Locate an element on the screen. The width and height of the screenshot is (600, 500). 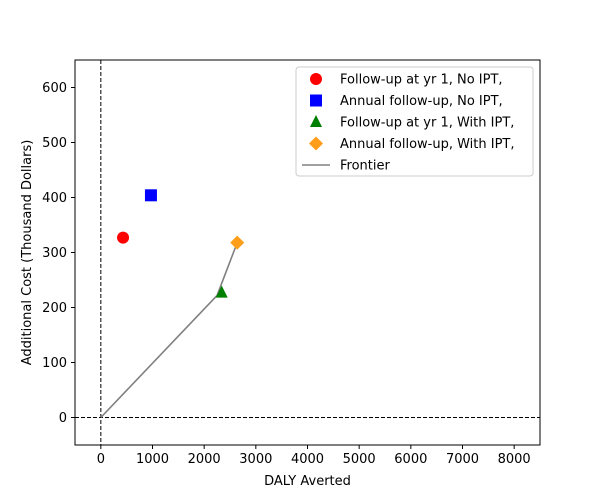
data-point-circle is located at coordinates (123, 237).